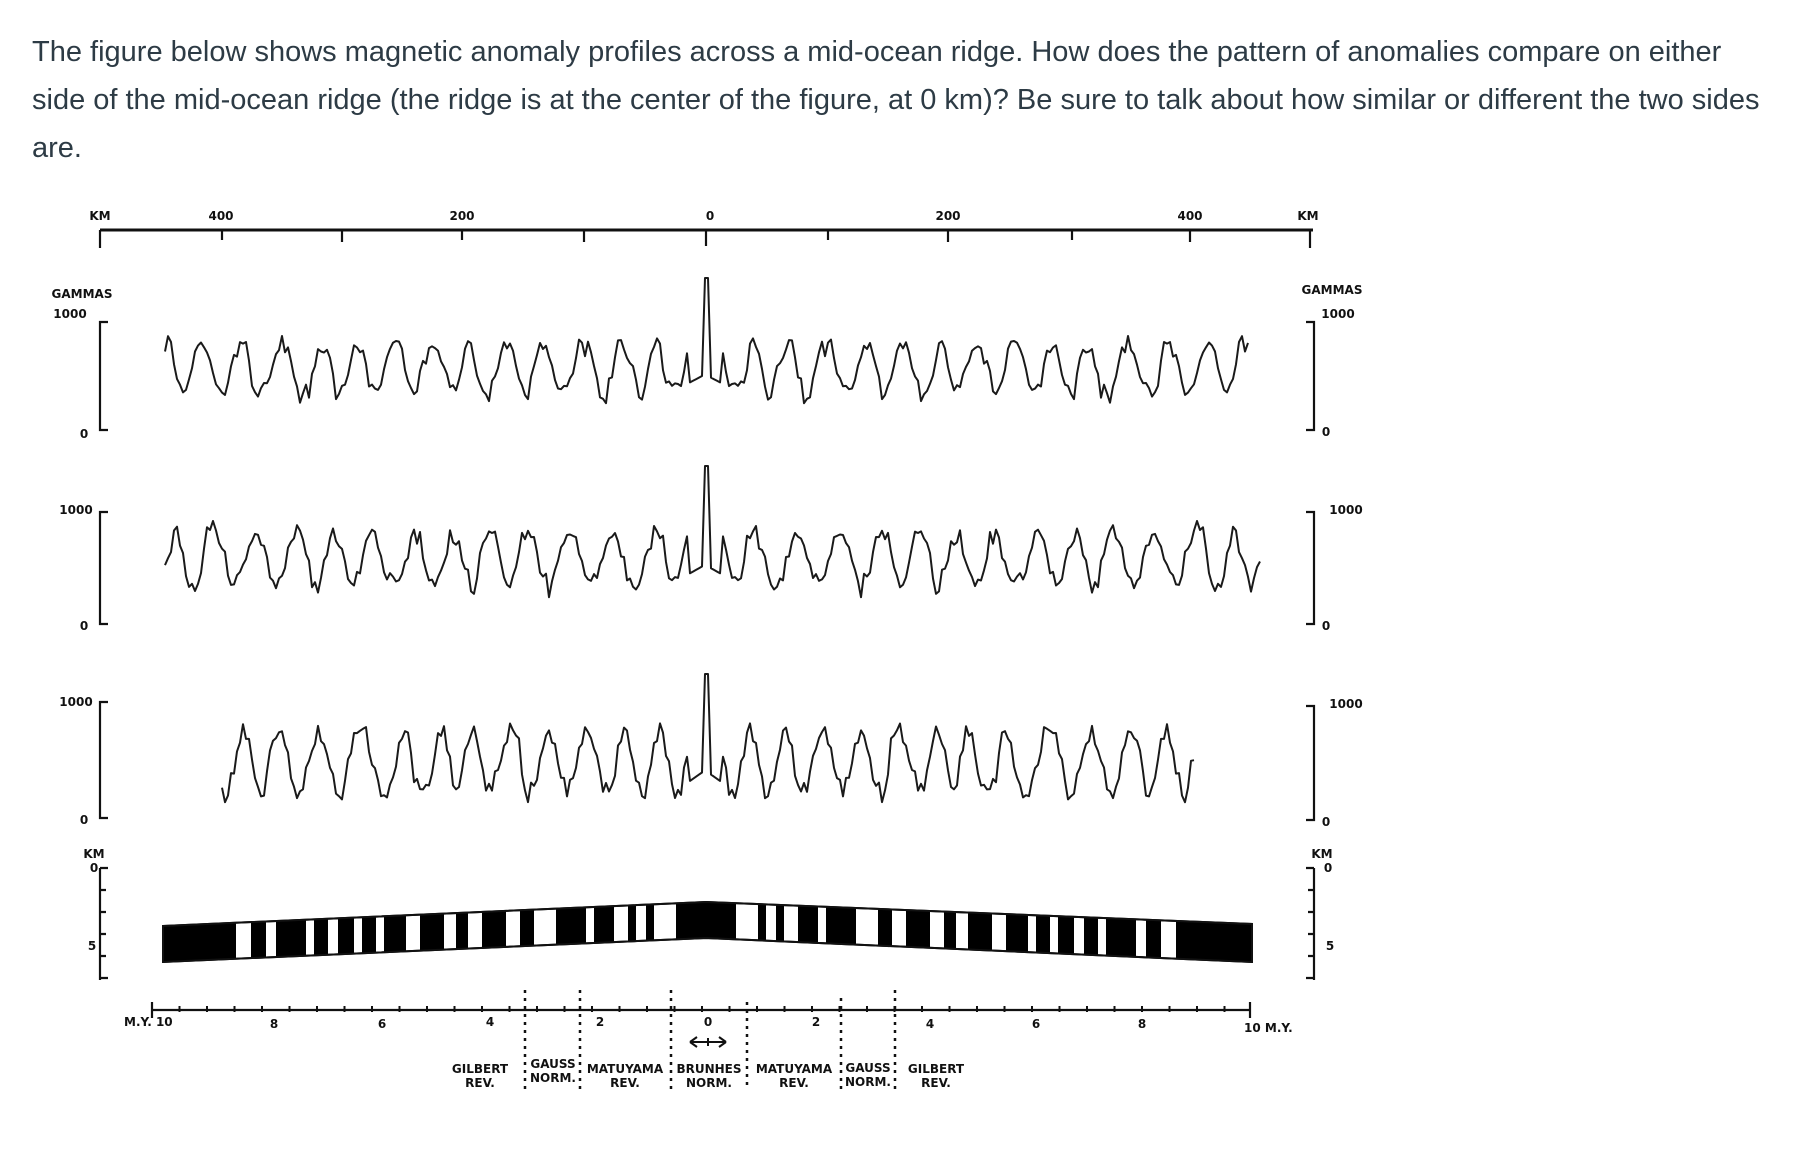  I want to click on time-axis-left-label: M.Y. 10, so click(148, 1022).